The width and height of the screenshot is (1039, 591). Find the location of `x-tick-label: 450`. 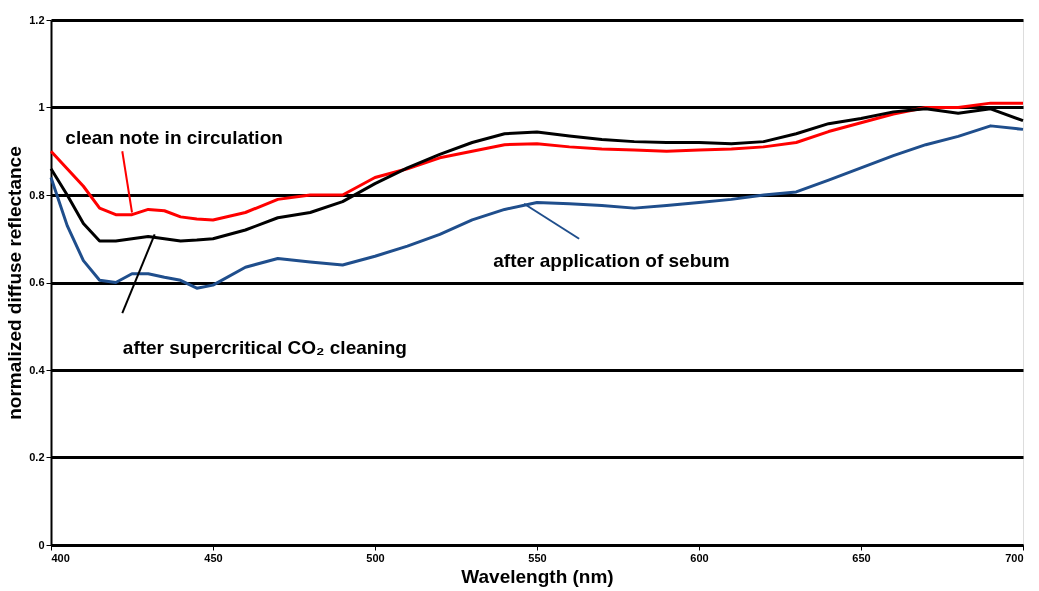

x-tick-label: 450 is located at coordinates (213, 557).